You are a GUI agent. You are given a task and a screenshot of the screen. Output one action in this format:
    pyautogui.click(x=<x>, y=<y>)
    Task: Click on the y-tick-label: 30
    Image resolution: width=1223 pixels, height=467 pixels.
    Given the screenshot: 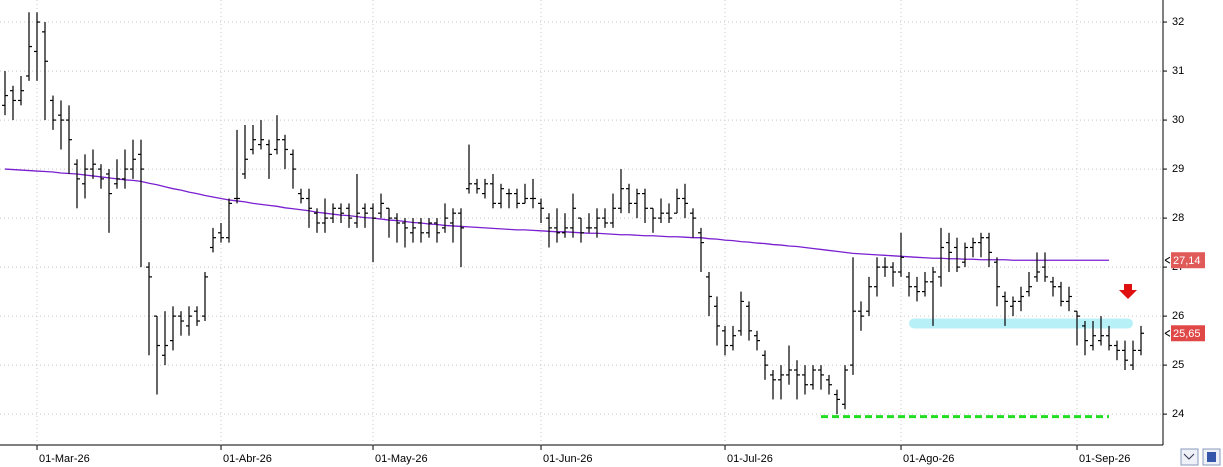 What is the action you would take?
    pyautogui.click(x=1178, y=120)
    